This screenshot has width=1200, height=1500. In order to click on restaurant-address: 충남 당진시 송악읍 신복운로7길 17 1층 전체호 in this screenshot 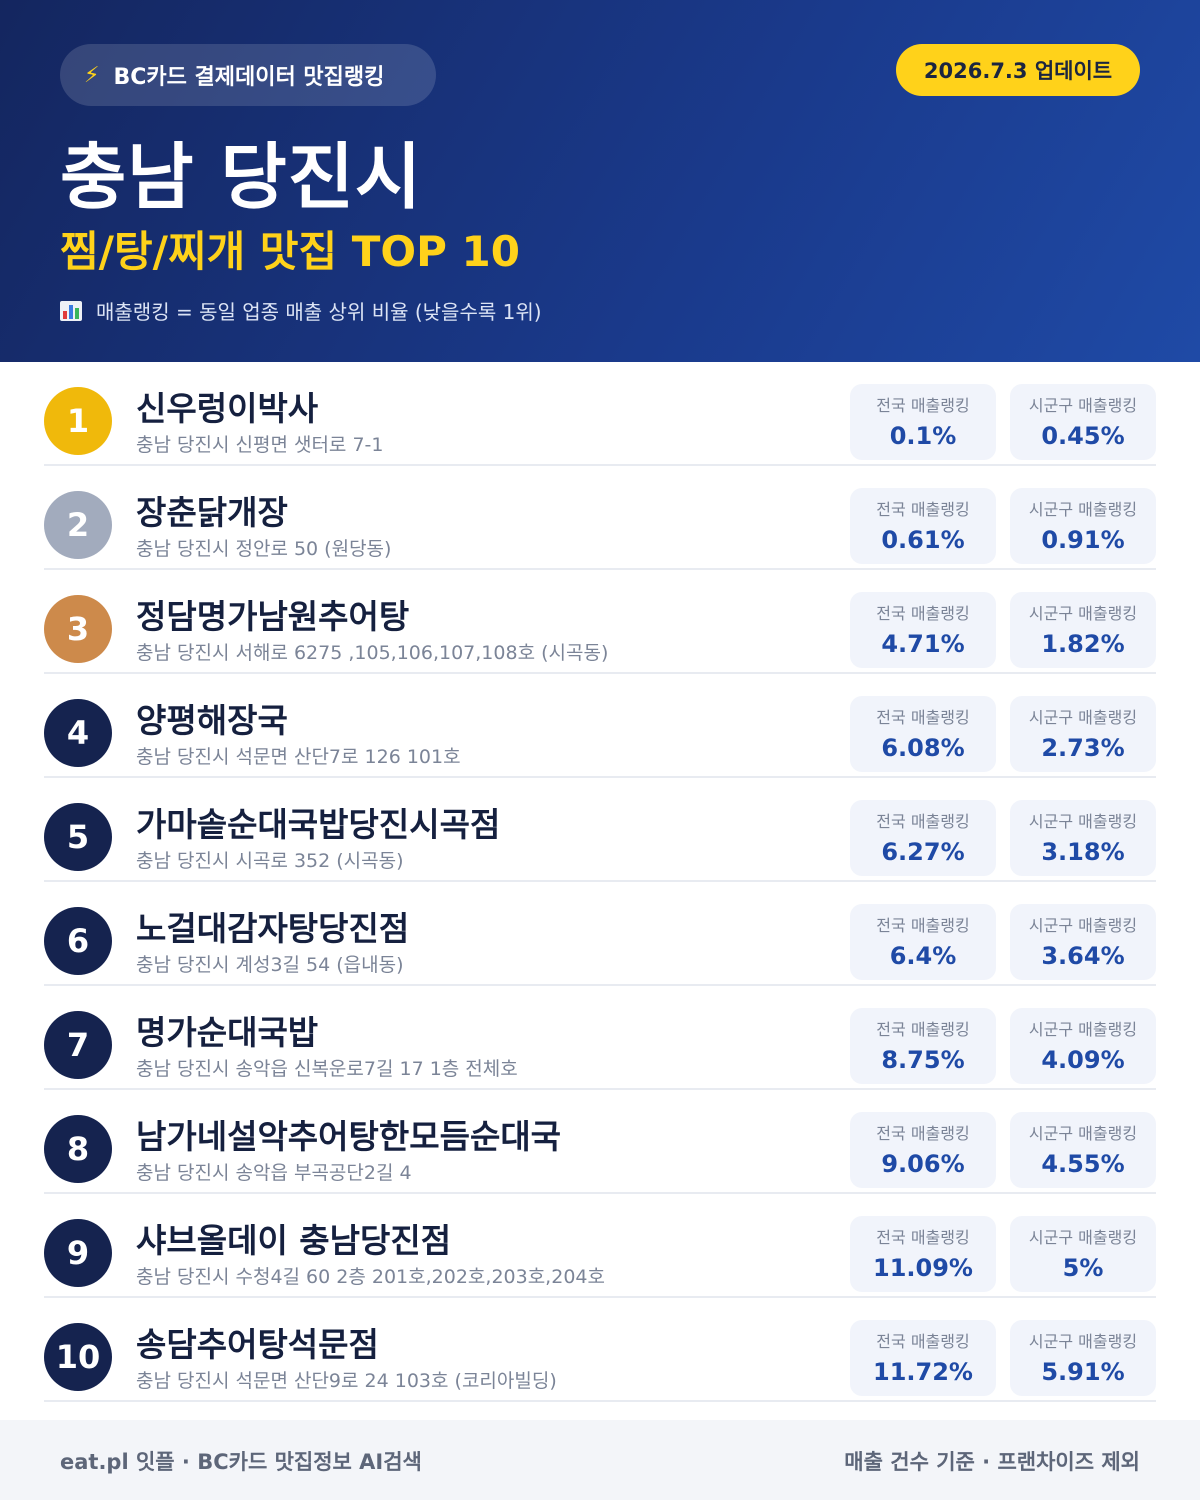, I will do `click(327, 1069)`.